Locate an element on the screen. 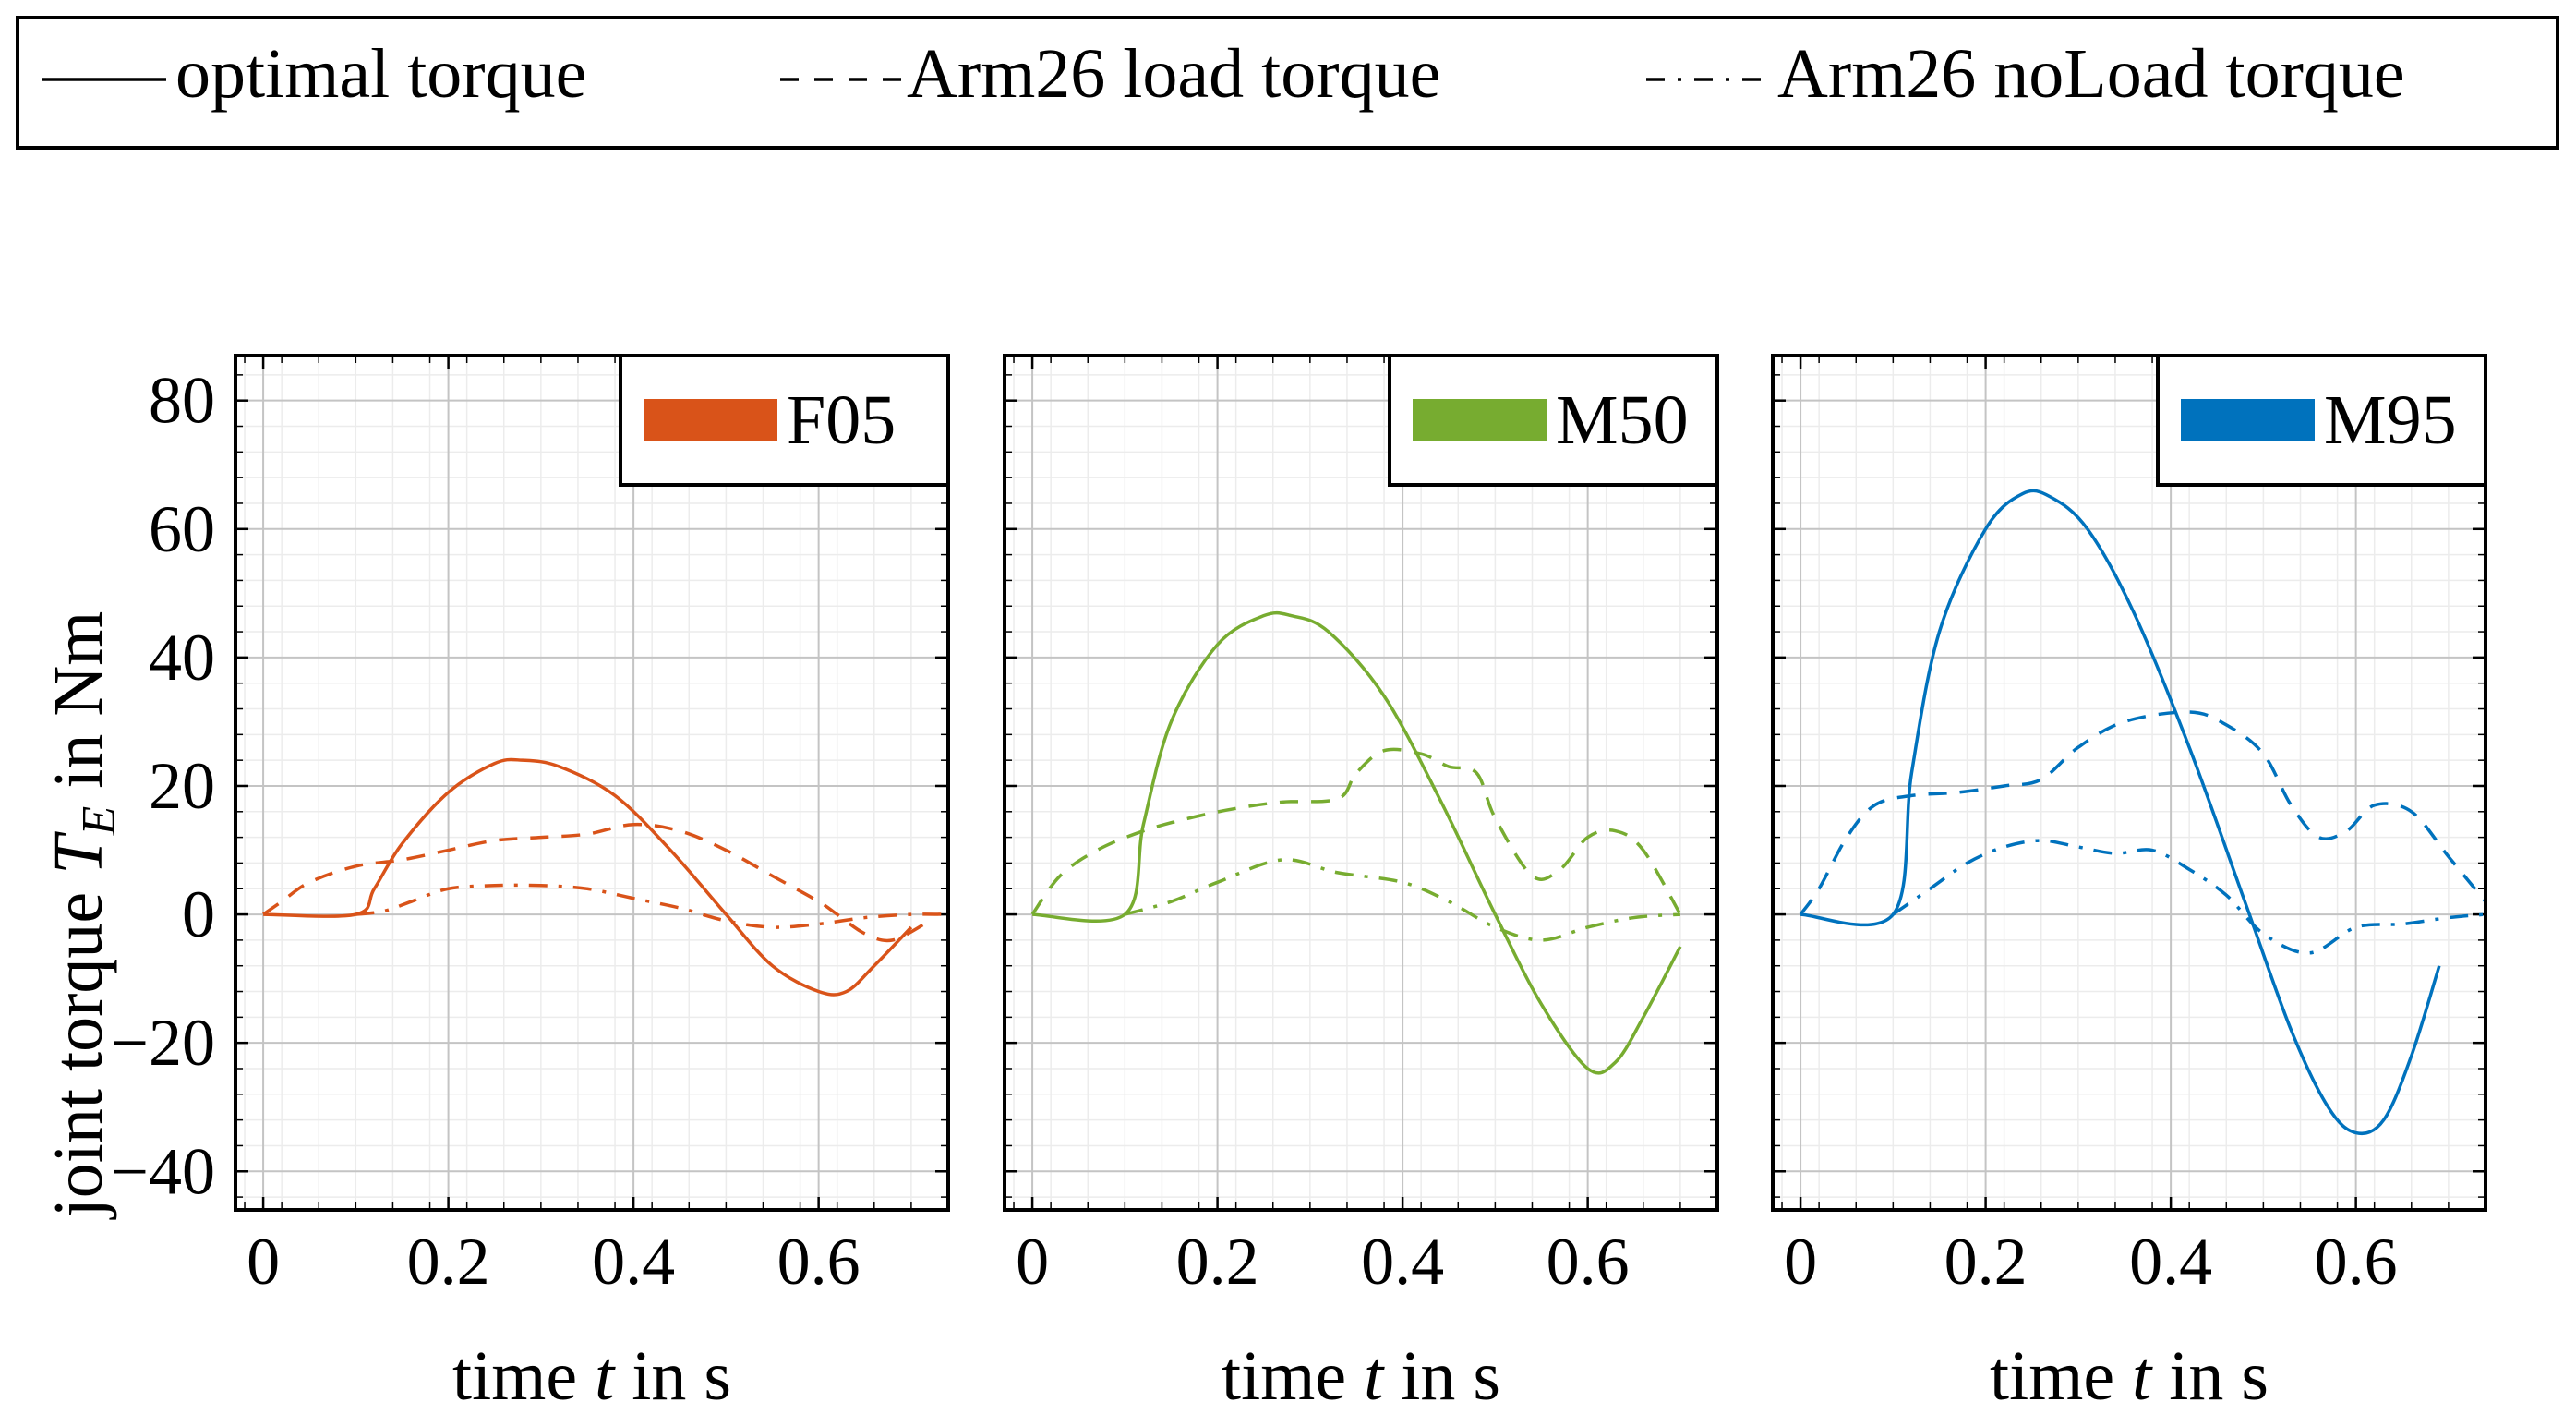  panel-legend-label: M50 is located at coordinates (1622, 420).